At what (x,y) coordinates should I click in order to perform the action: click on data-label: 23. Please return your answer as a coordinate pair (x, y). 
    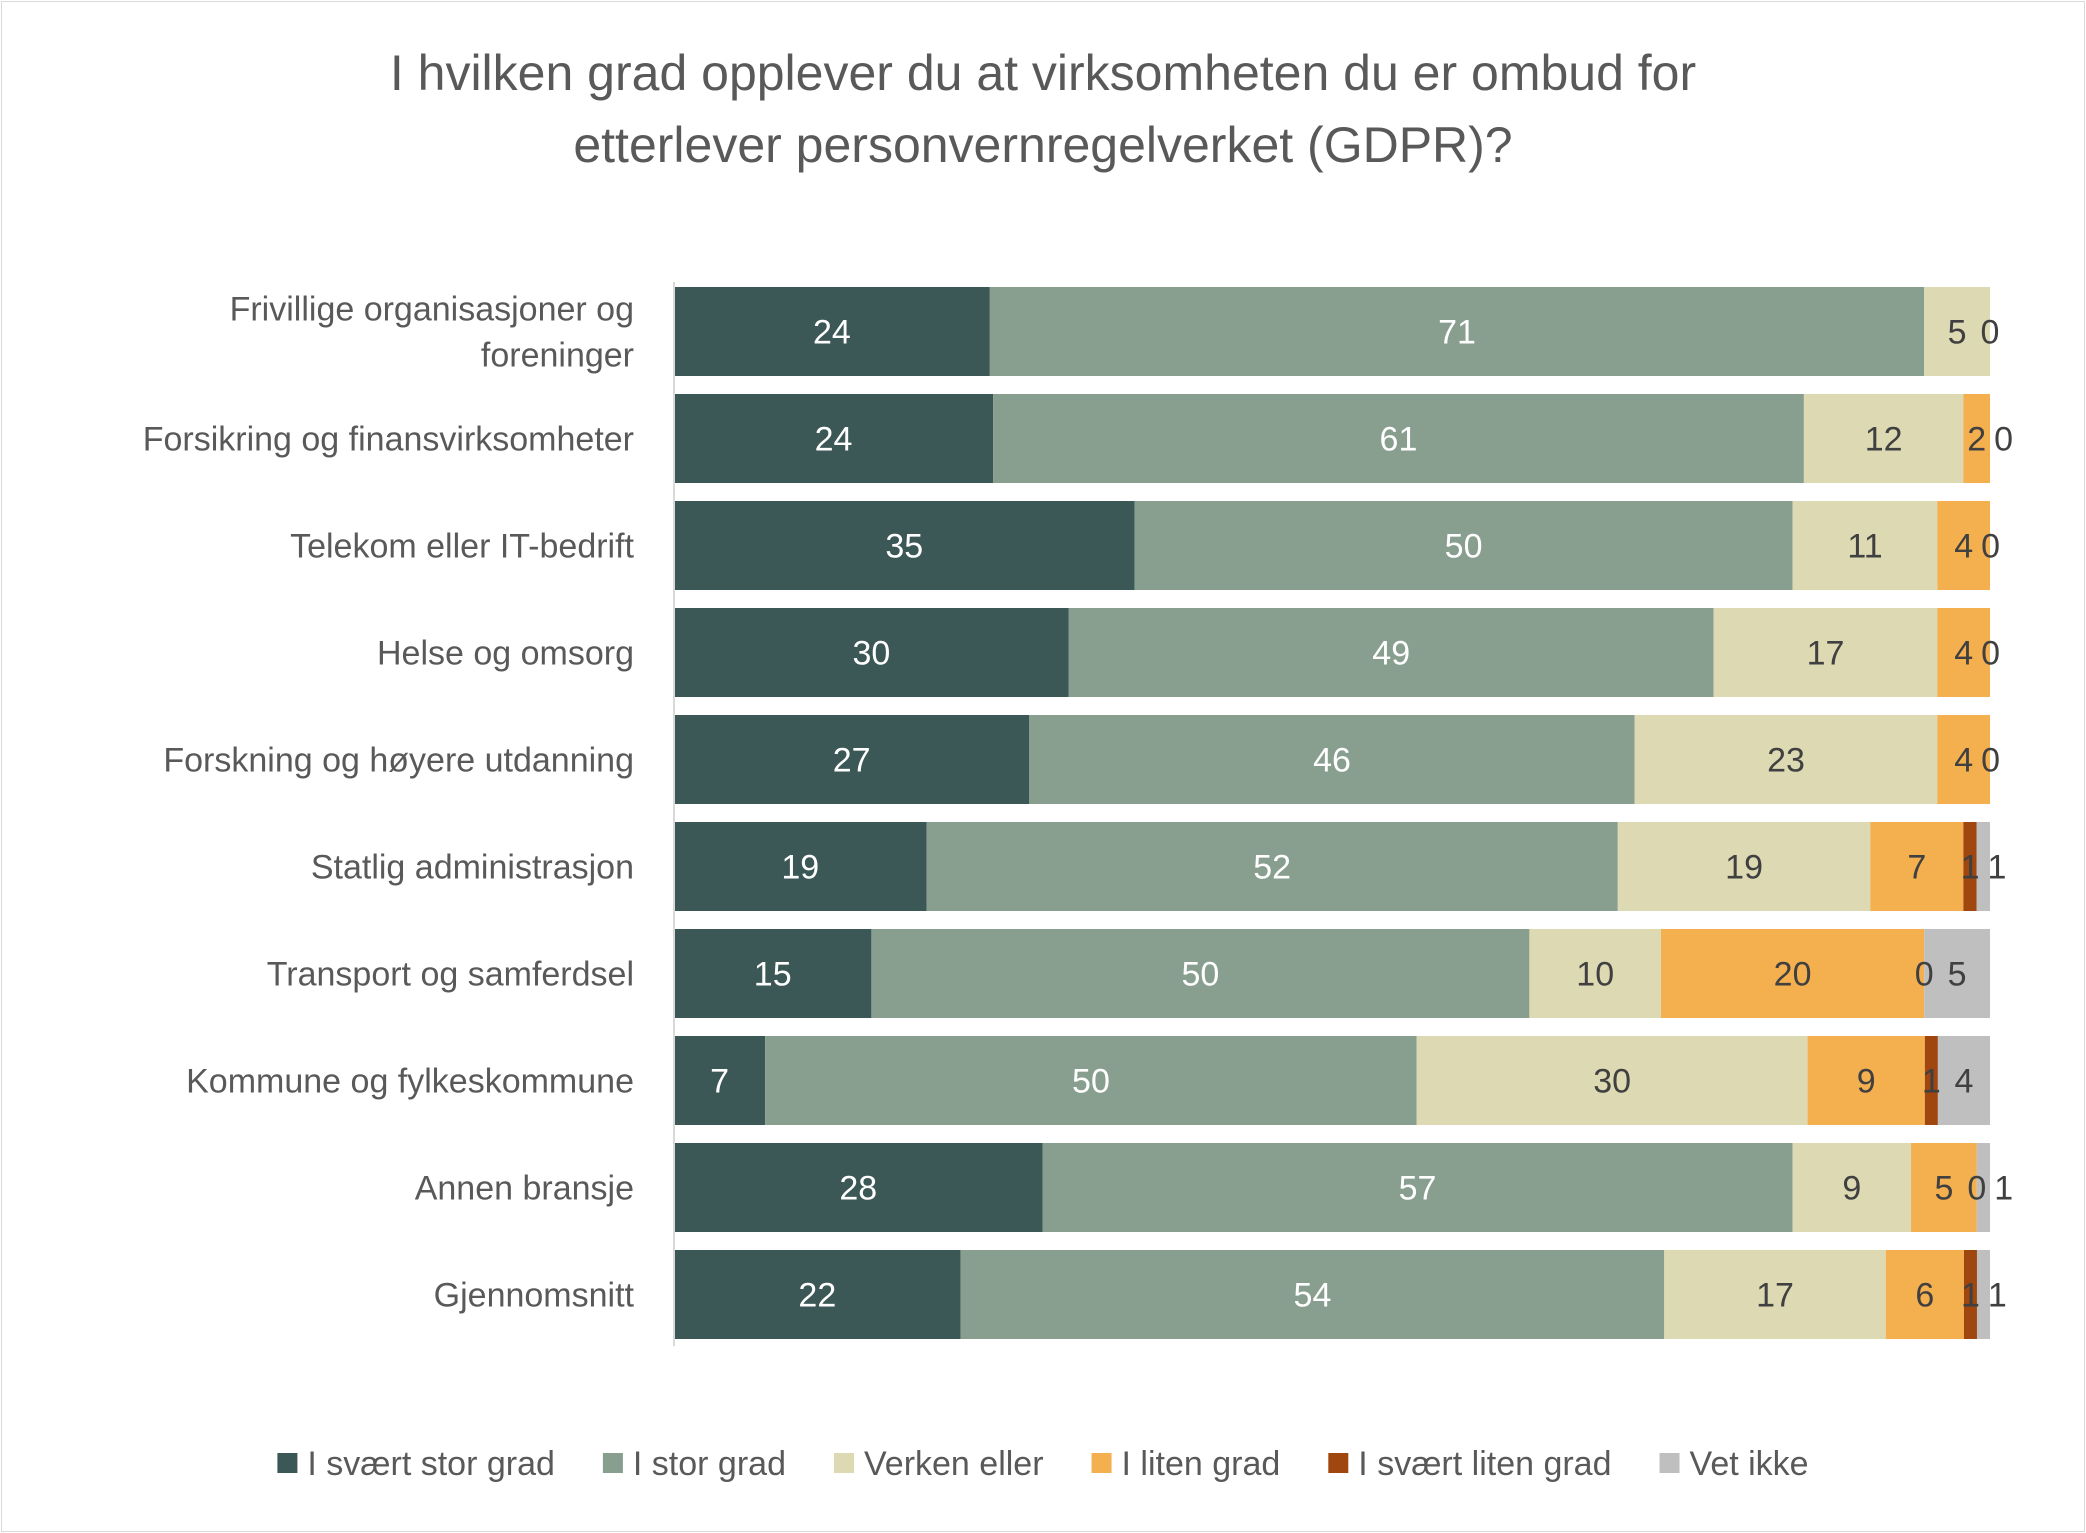
    Looking at the image, I should click on (1786, 761).